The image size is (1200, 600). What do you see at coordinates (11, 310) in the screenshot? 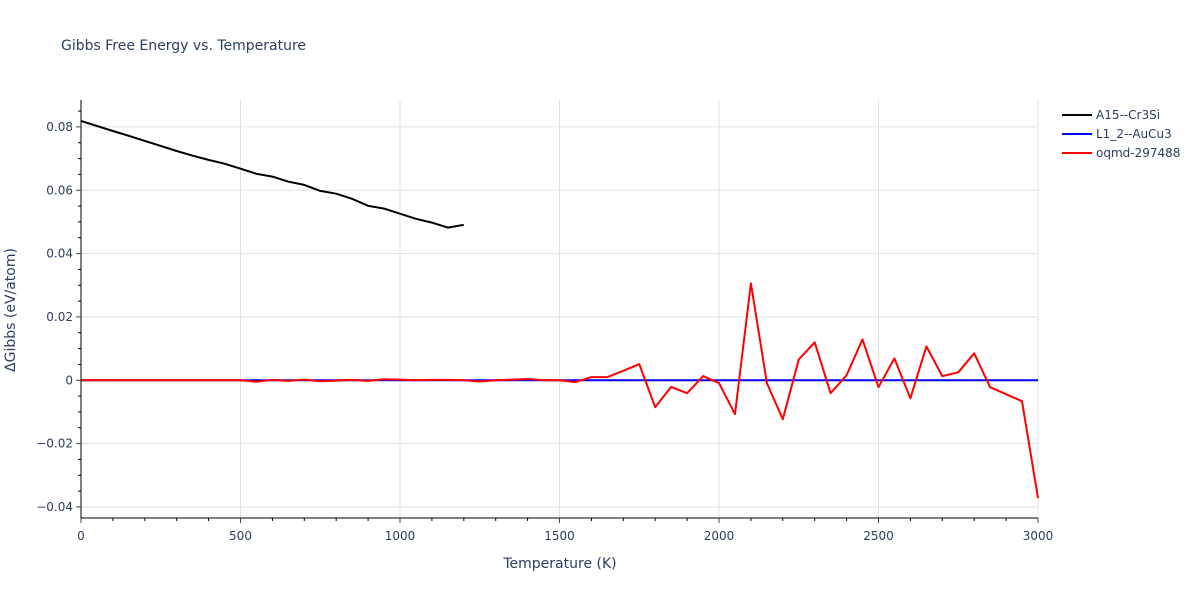
I see `y-axis-title: ΔGibbs (eV/atom)` at bounding box center [11, 310].